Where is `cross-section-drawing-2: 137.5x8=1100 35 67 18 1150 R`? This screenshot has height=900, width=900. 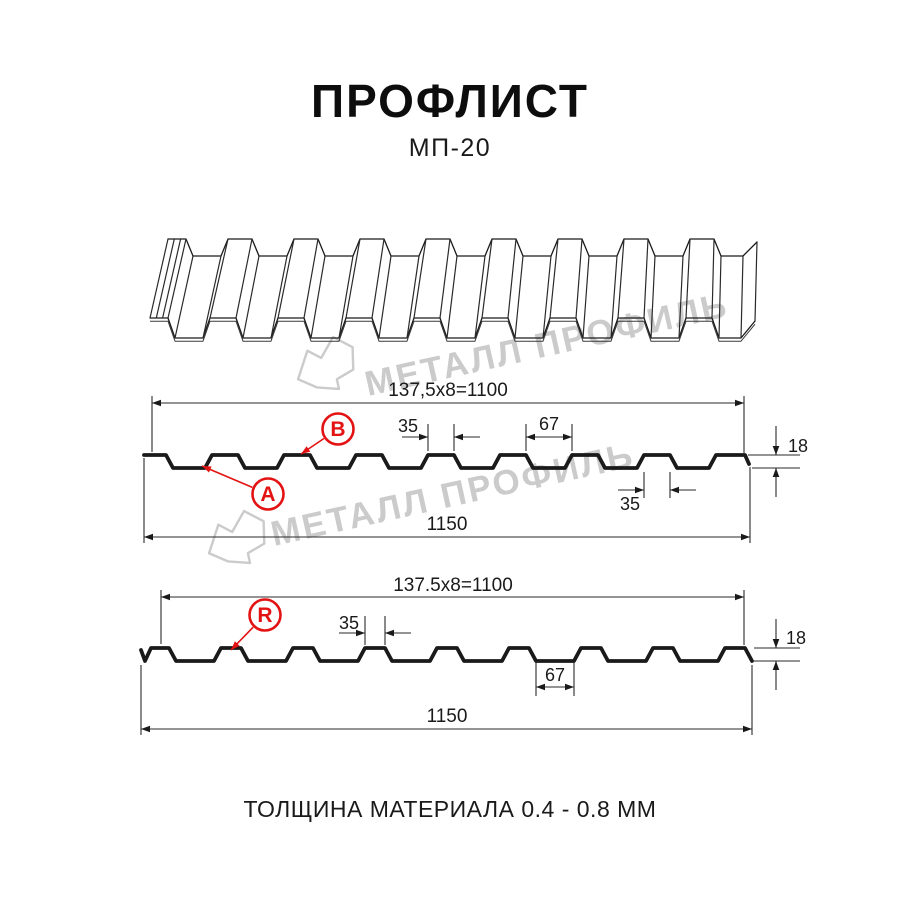
cross-section-drawing-2: 137.5x8=1100 35 67 18 1150 R is located at coordinates (472, 655).